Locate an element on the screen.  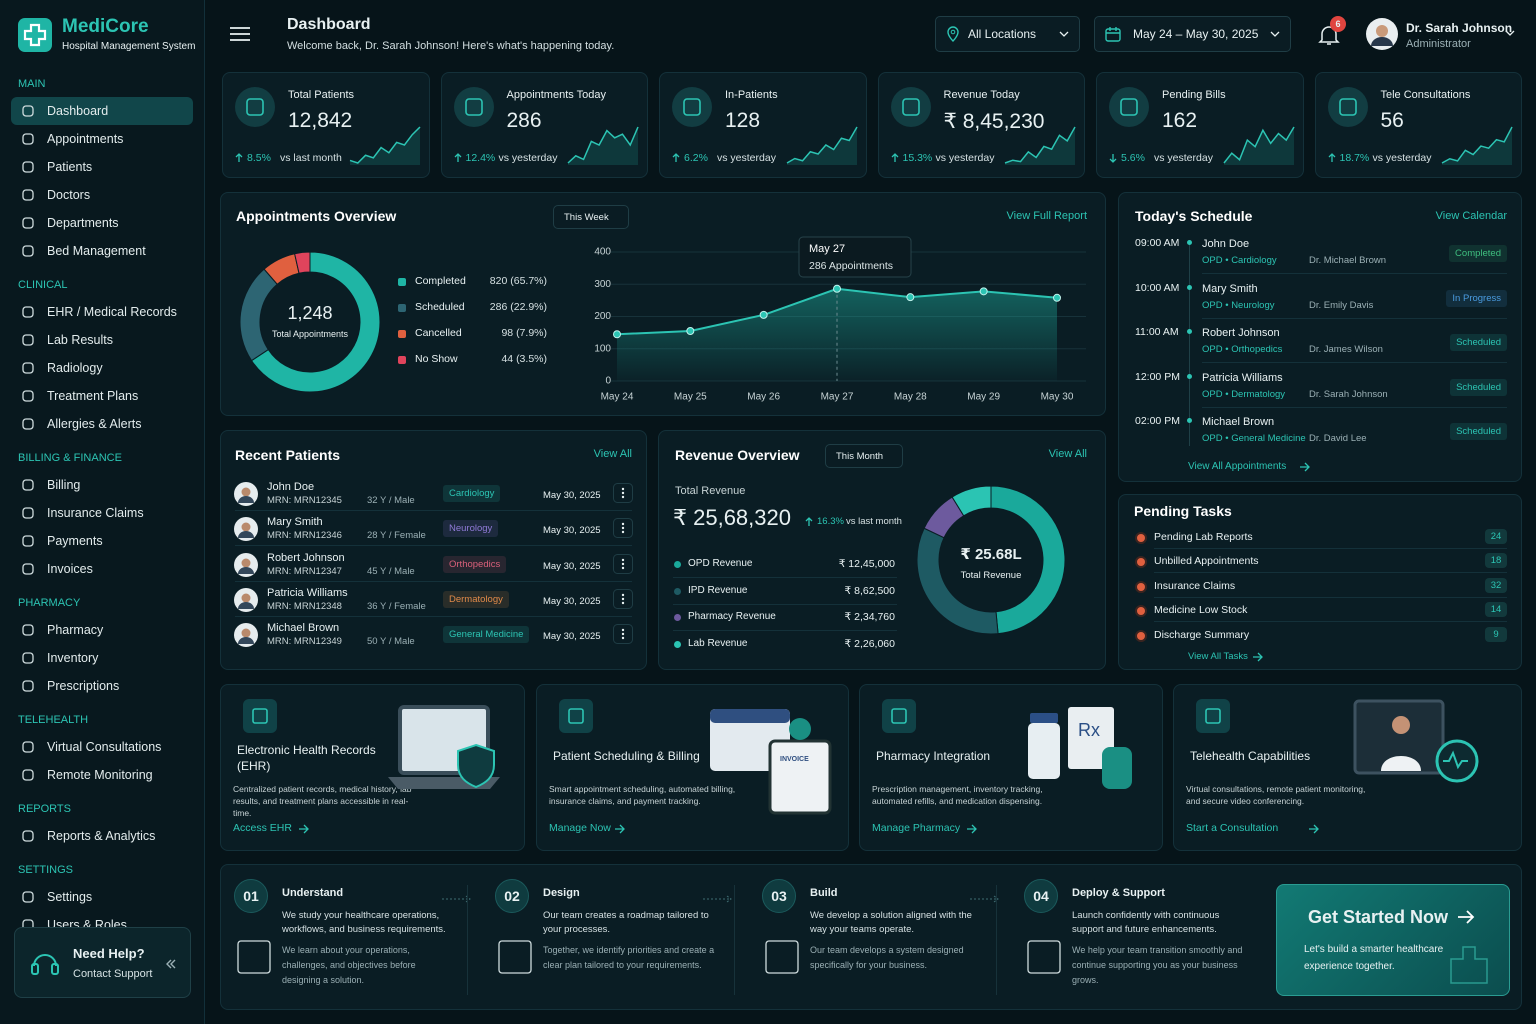
kpi-compare: vs yesterday is located at coordinates (528, 158).